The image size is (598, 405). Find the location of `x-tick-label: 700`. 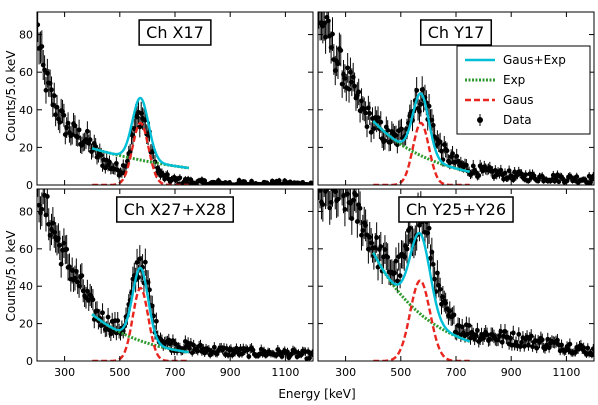

x-tick-label: 700 is located at coordinates (456, 372).